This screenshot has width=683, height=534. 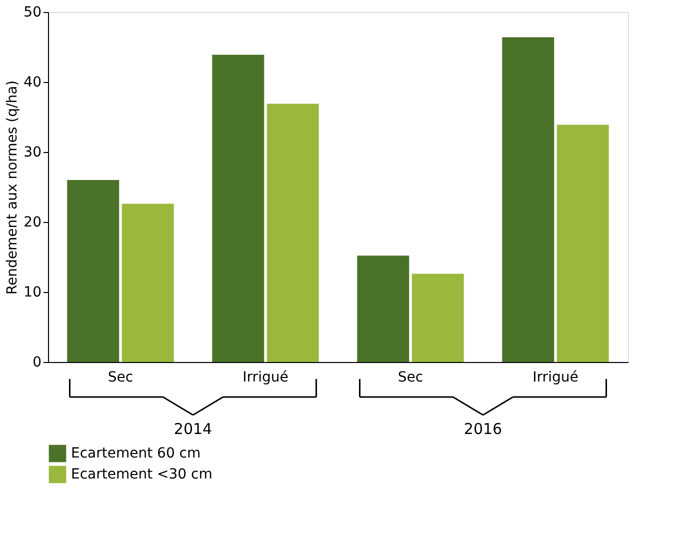 What do you see at coordinates (33, 152) in the screenshot?
I see `y-tick-label: 30` at bounding box center [33, 152].